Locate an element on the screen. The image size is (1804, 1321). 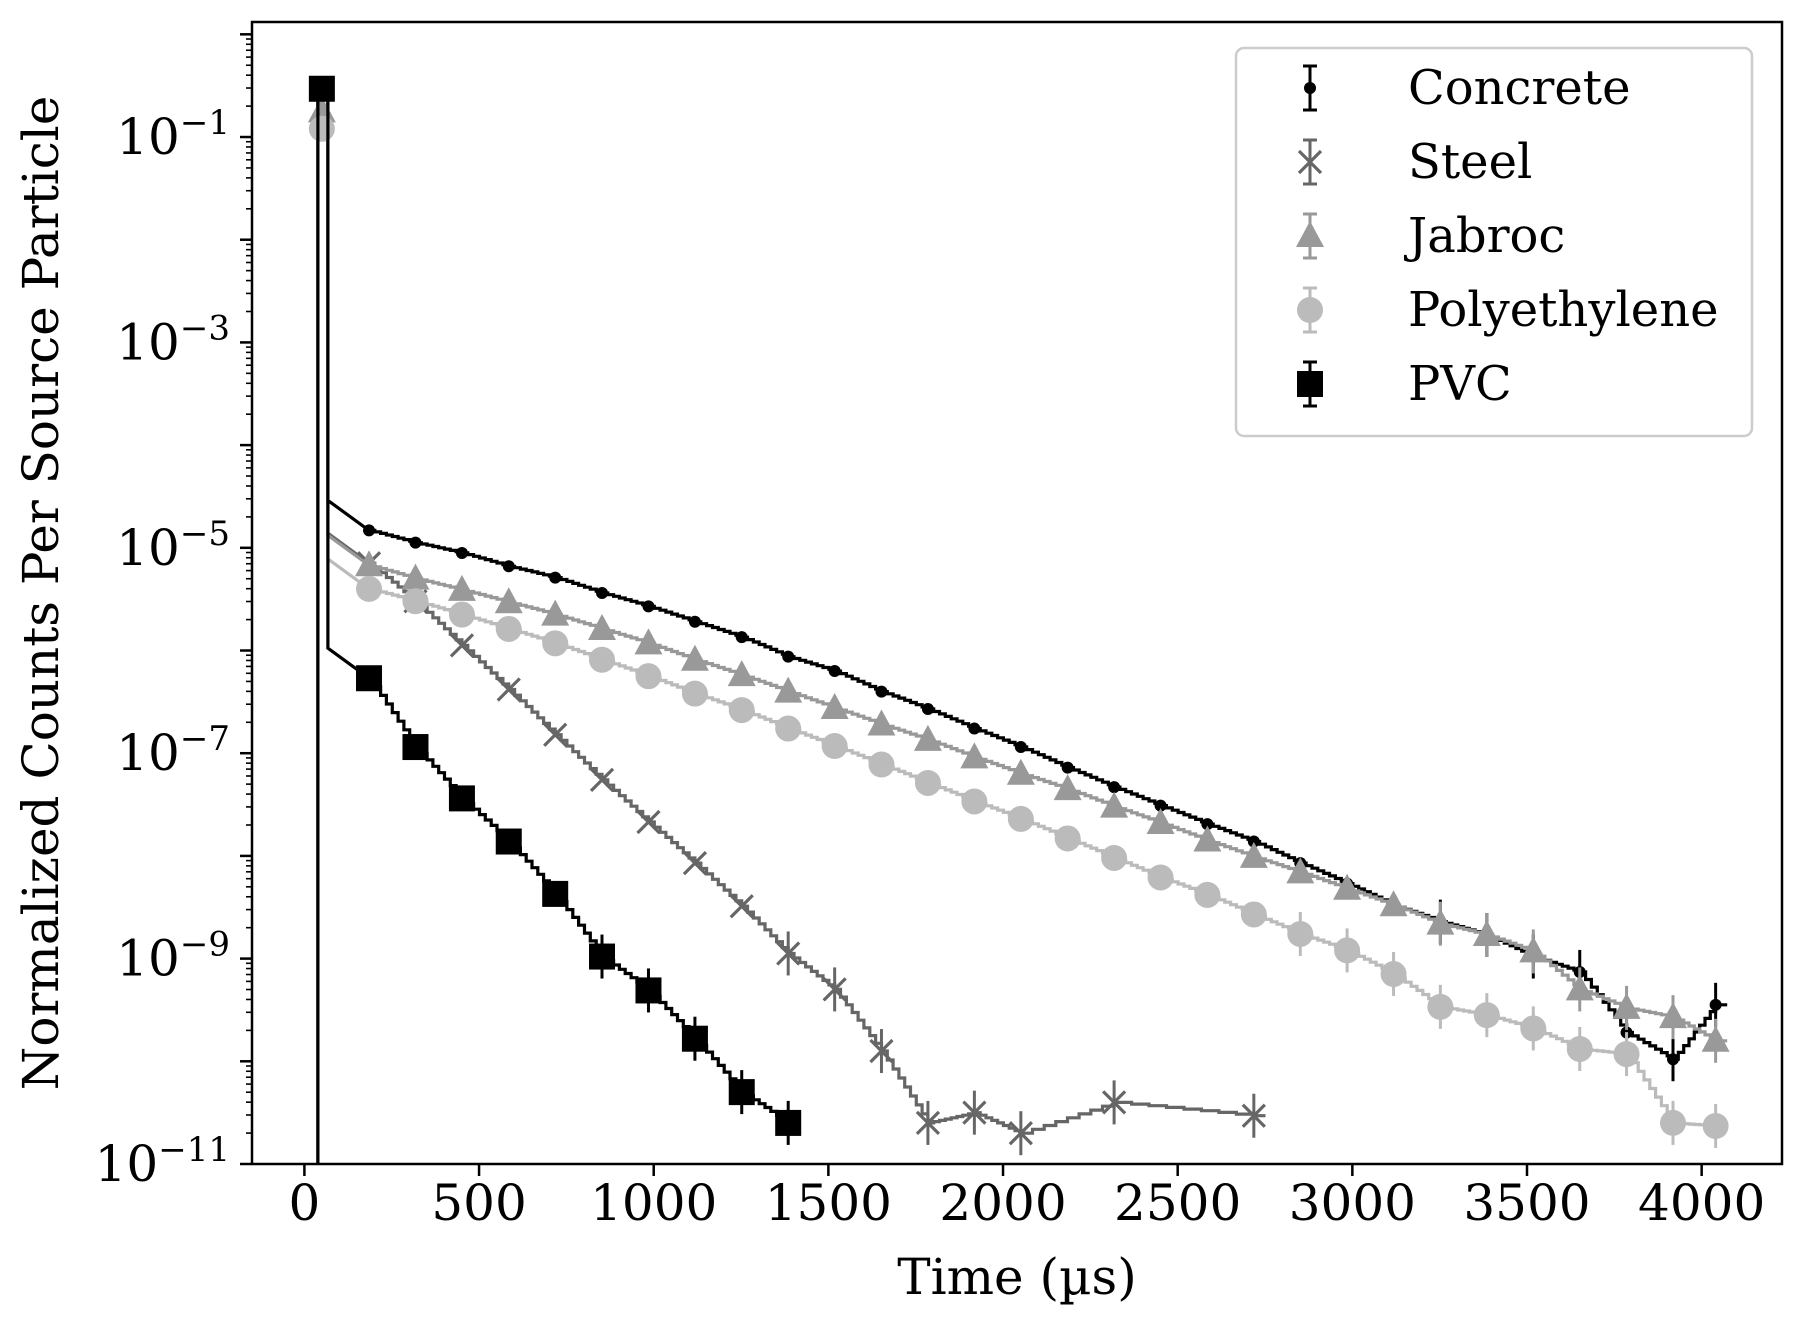
legend-frame is located at coordinates (1494, 242).